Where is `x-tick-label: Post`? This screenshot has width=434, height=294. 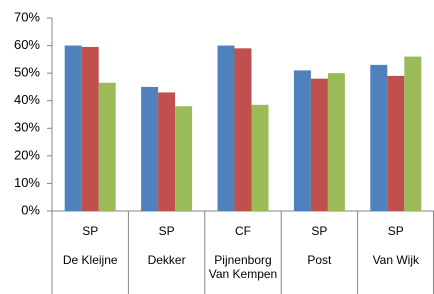 x-tick-label: Post is located at coordinates (319, 260).